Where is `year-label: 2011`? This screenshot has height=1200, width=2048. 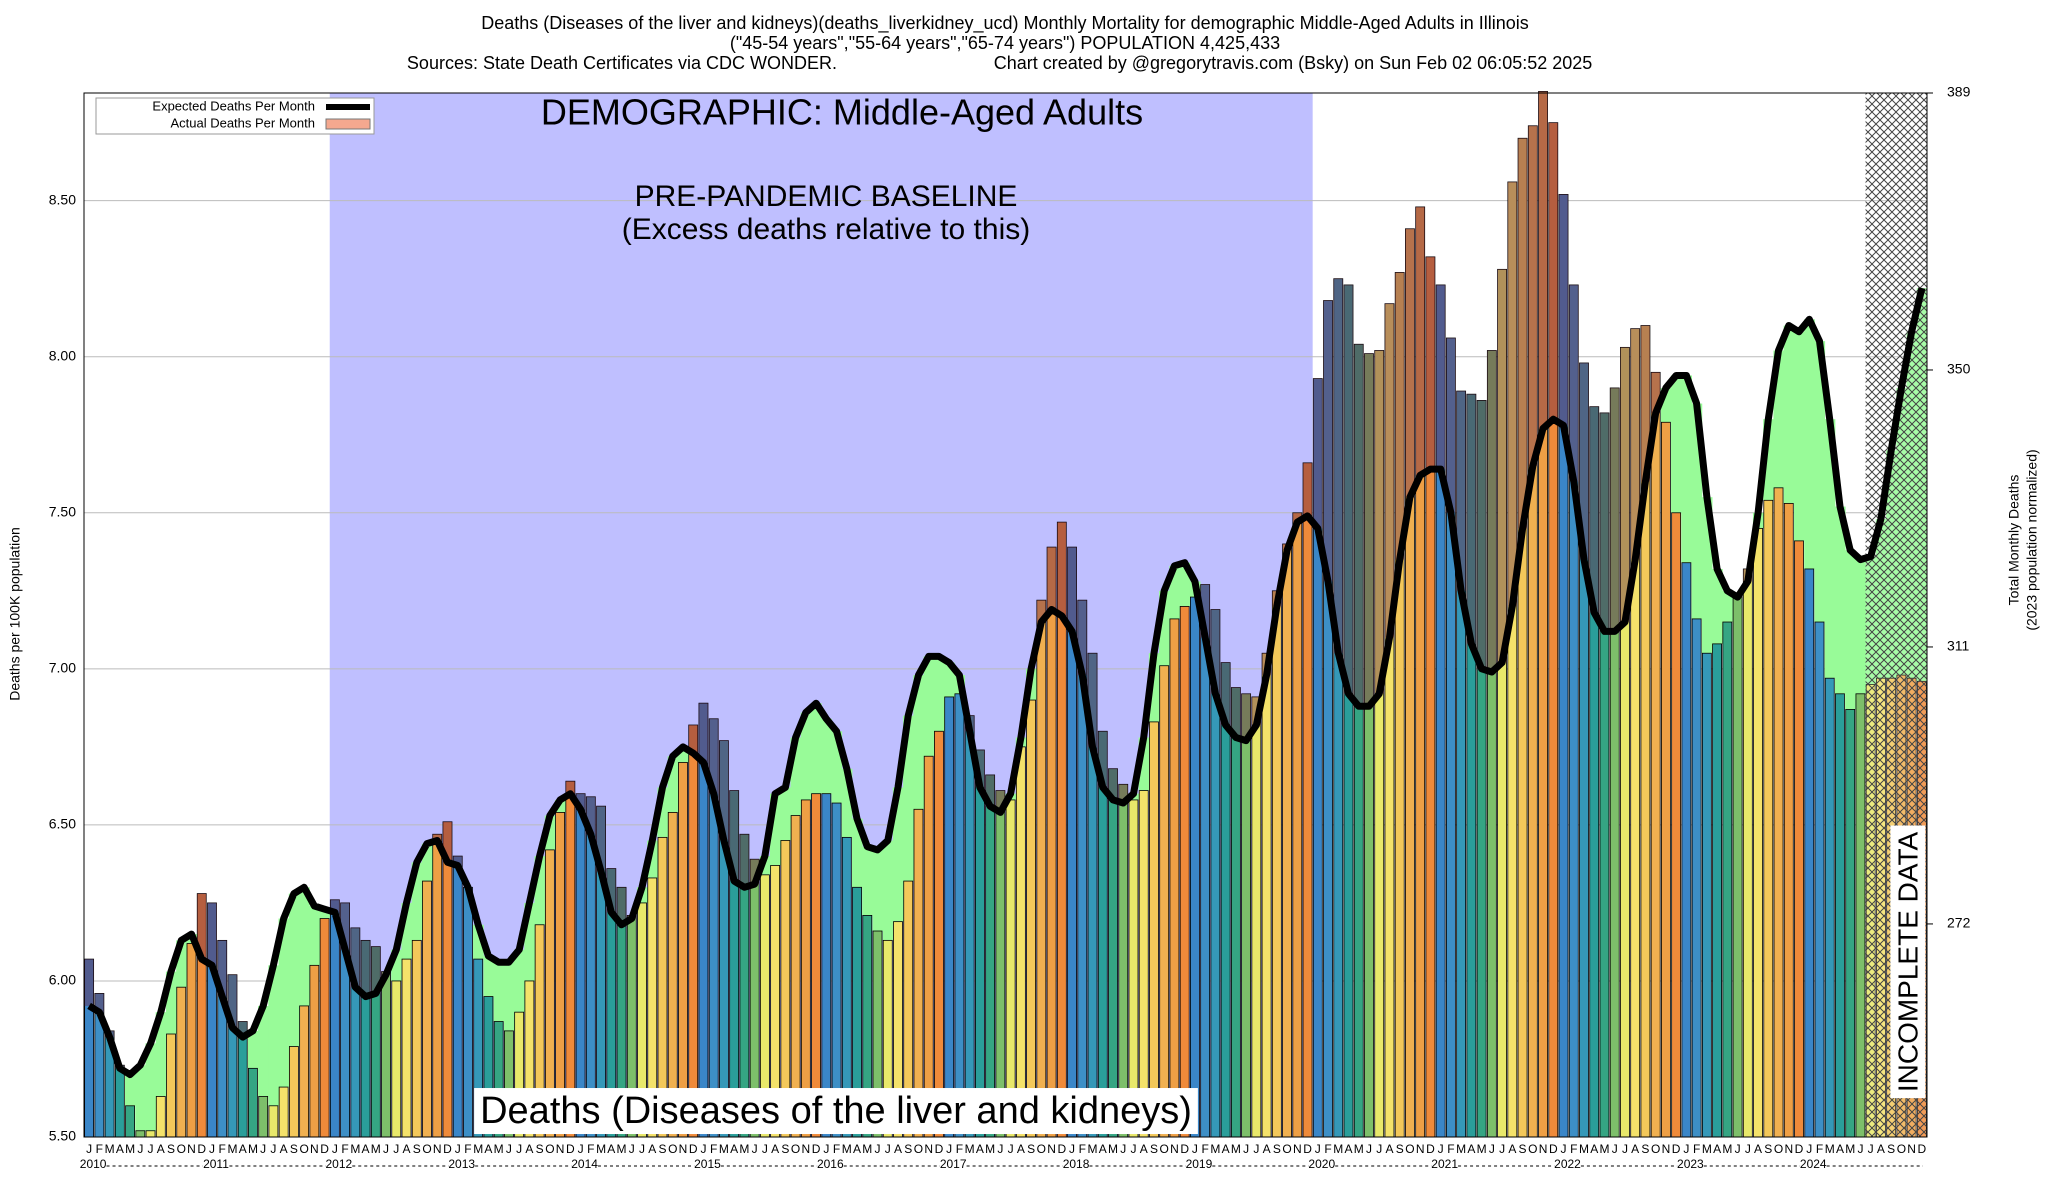
year-label: 2011 is located at coordinates (216, 1164).